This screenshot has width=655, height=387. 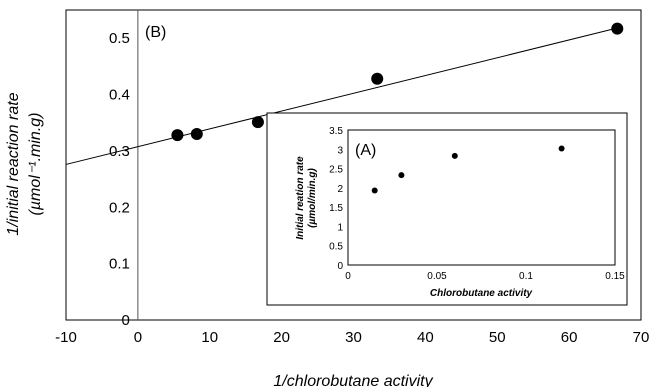 I want to click on main-y-axis-label: 1/initial reaction rate (µmol⁻¹.min.g), so click(x=24, y=163).